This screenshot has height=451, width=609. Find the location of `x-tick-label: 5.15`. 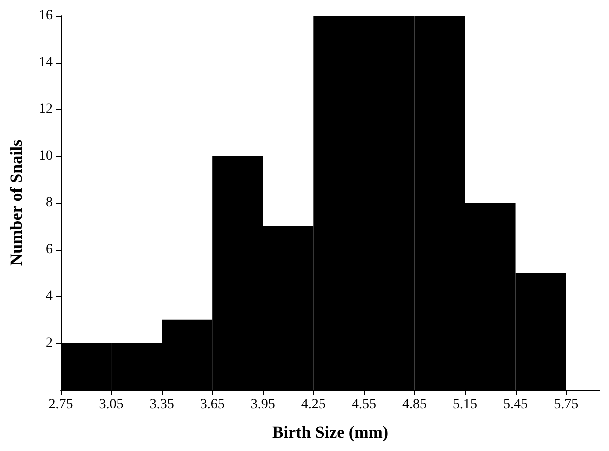

x-tick-label: 5.15 is located at coordinates (465, 405).